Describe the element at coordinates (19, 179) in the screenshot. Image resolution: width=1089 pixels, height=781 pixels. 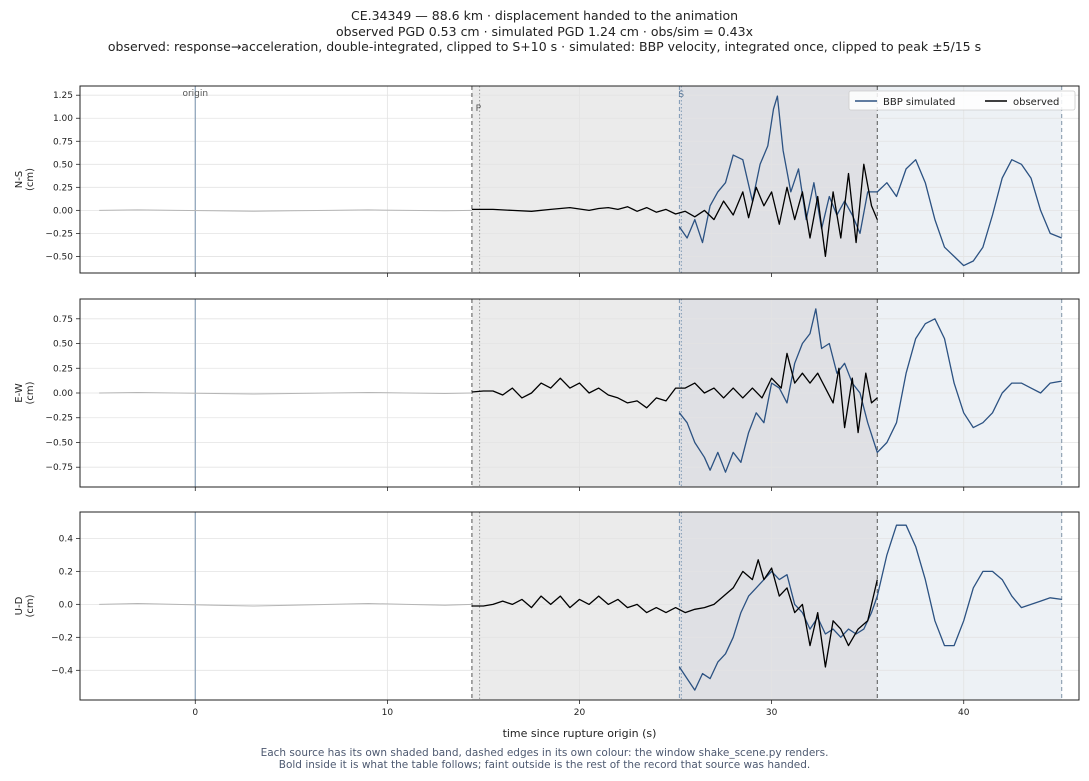
I see `y-axis-label-line: N-S` at that location.